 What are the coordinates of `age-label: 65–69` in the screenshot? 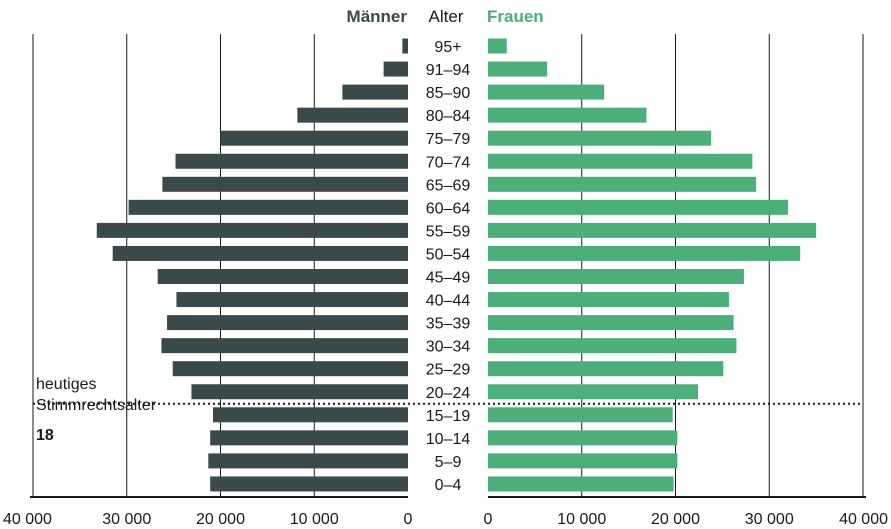 It's located at (448, 185).